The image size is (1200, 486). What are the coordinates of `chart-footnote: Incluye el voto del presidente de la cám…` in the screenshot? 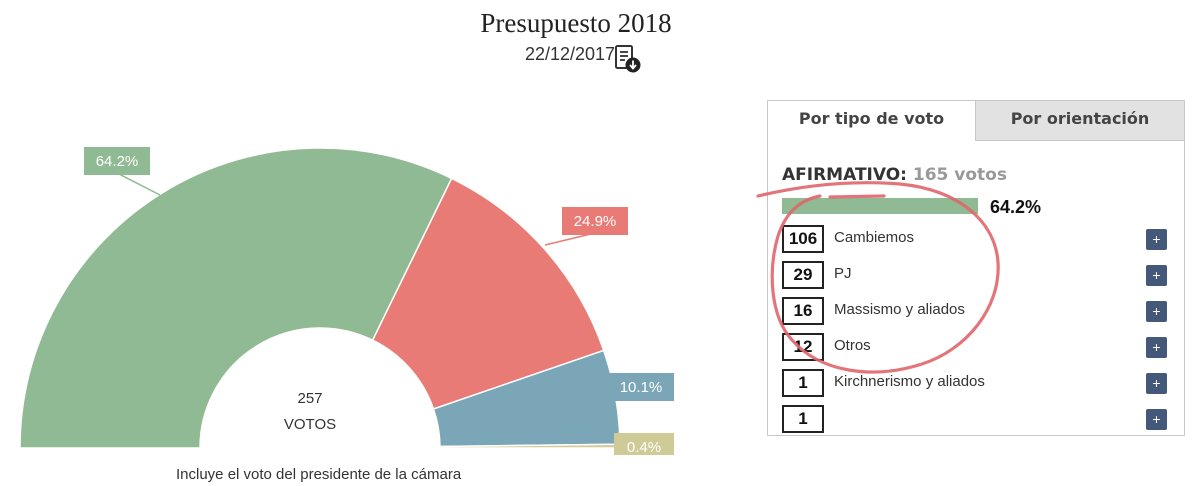 It's located at (319, 474).